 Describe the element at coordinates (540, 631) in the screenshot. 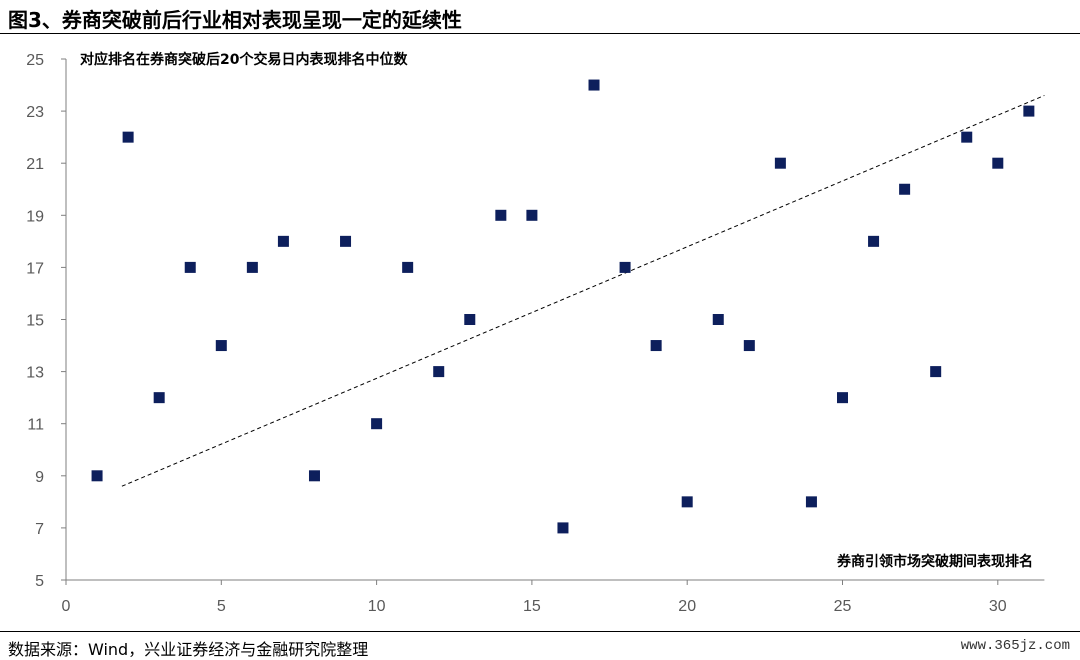

I see `bottom-rule` at that location.